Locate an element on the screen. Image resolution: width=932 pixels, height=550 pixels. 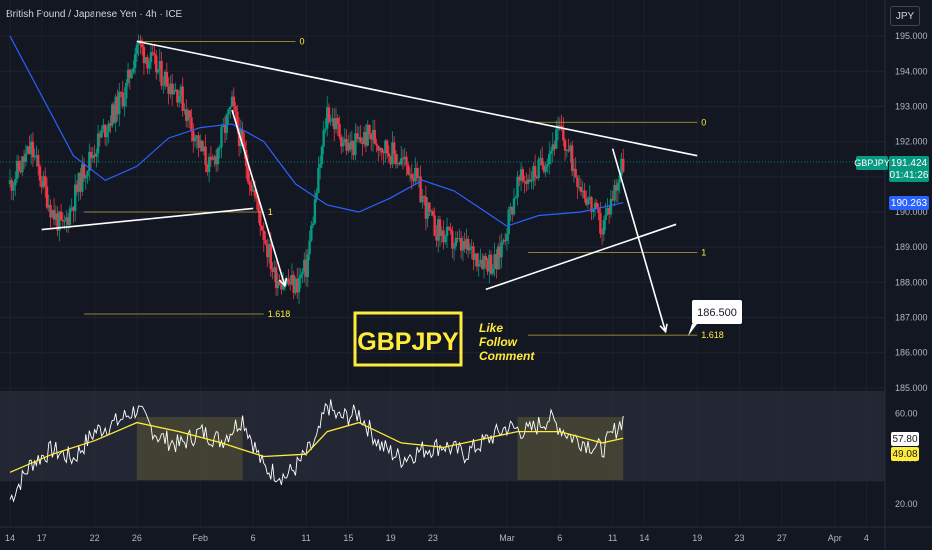
time-tick-label: 17 is located at coordinates (42, 538).